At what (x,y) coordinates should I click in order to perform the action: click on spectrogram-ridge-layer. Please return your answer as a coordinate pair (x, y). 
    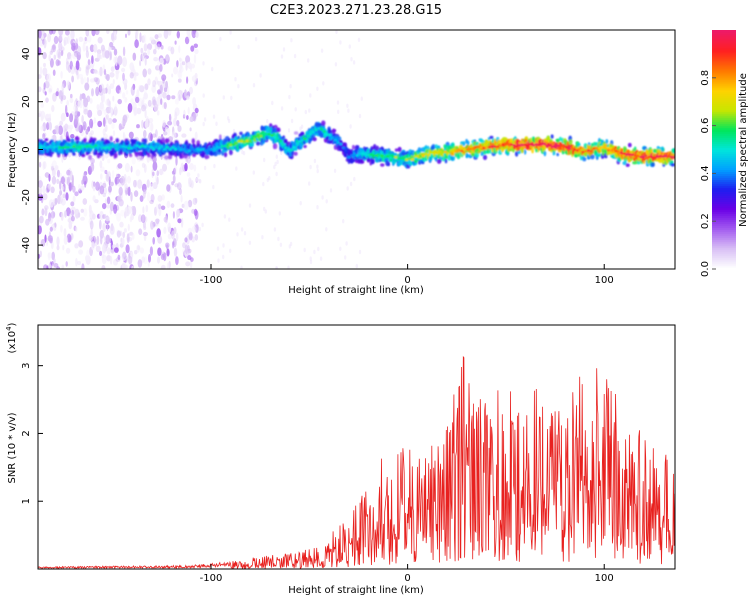
    Looking at the image, I should click on (356, 144).